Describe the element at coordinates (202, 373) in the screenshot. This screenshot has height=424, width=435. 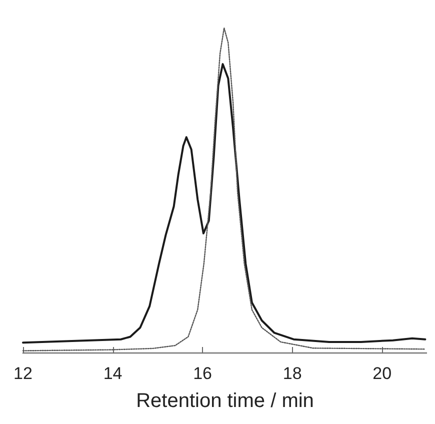
I see `x-tick-label: 16` at that location.